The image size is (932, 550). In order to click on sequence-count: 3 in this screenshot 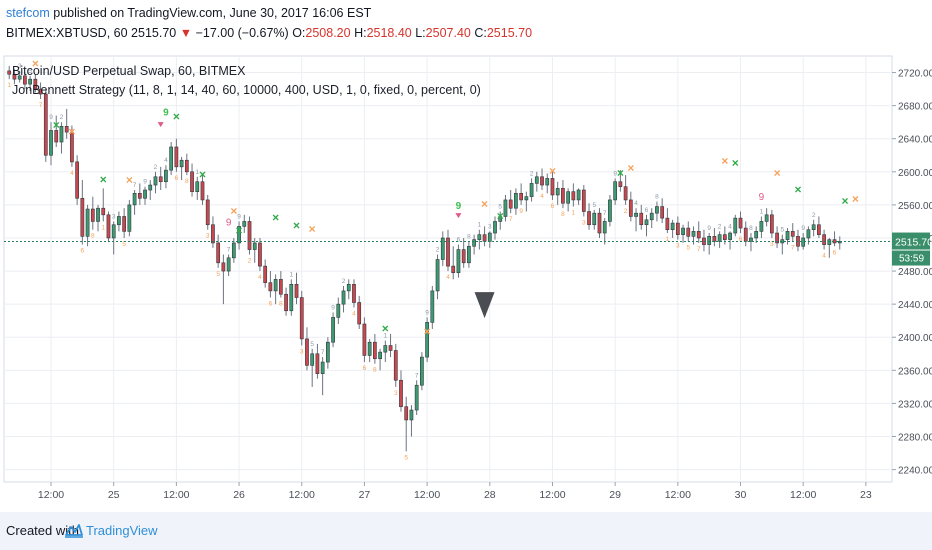, I will do `click(396, 393)`.